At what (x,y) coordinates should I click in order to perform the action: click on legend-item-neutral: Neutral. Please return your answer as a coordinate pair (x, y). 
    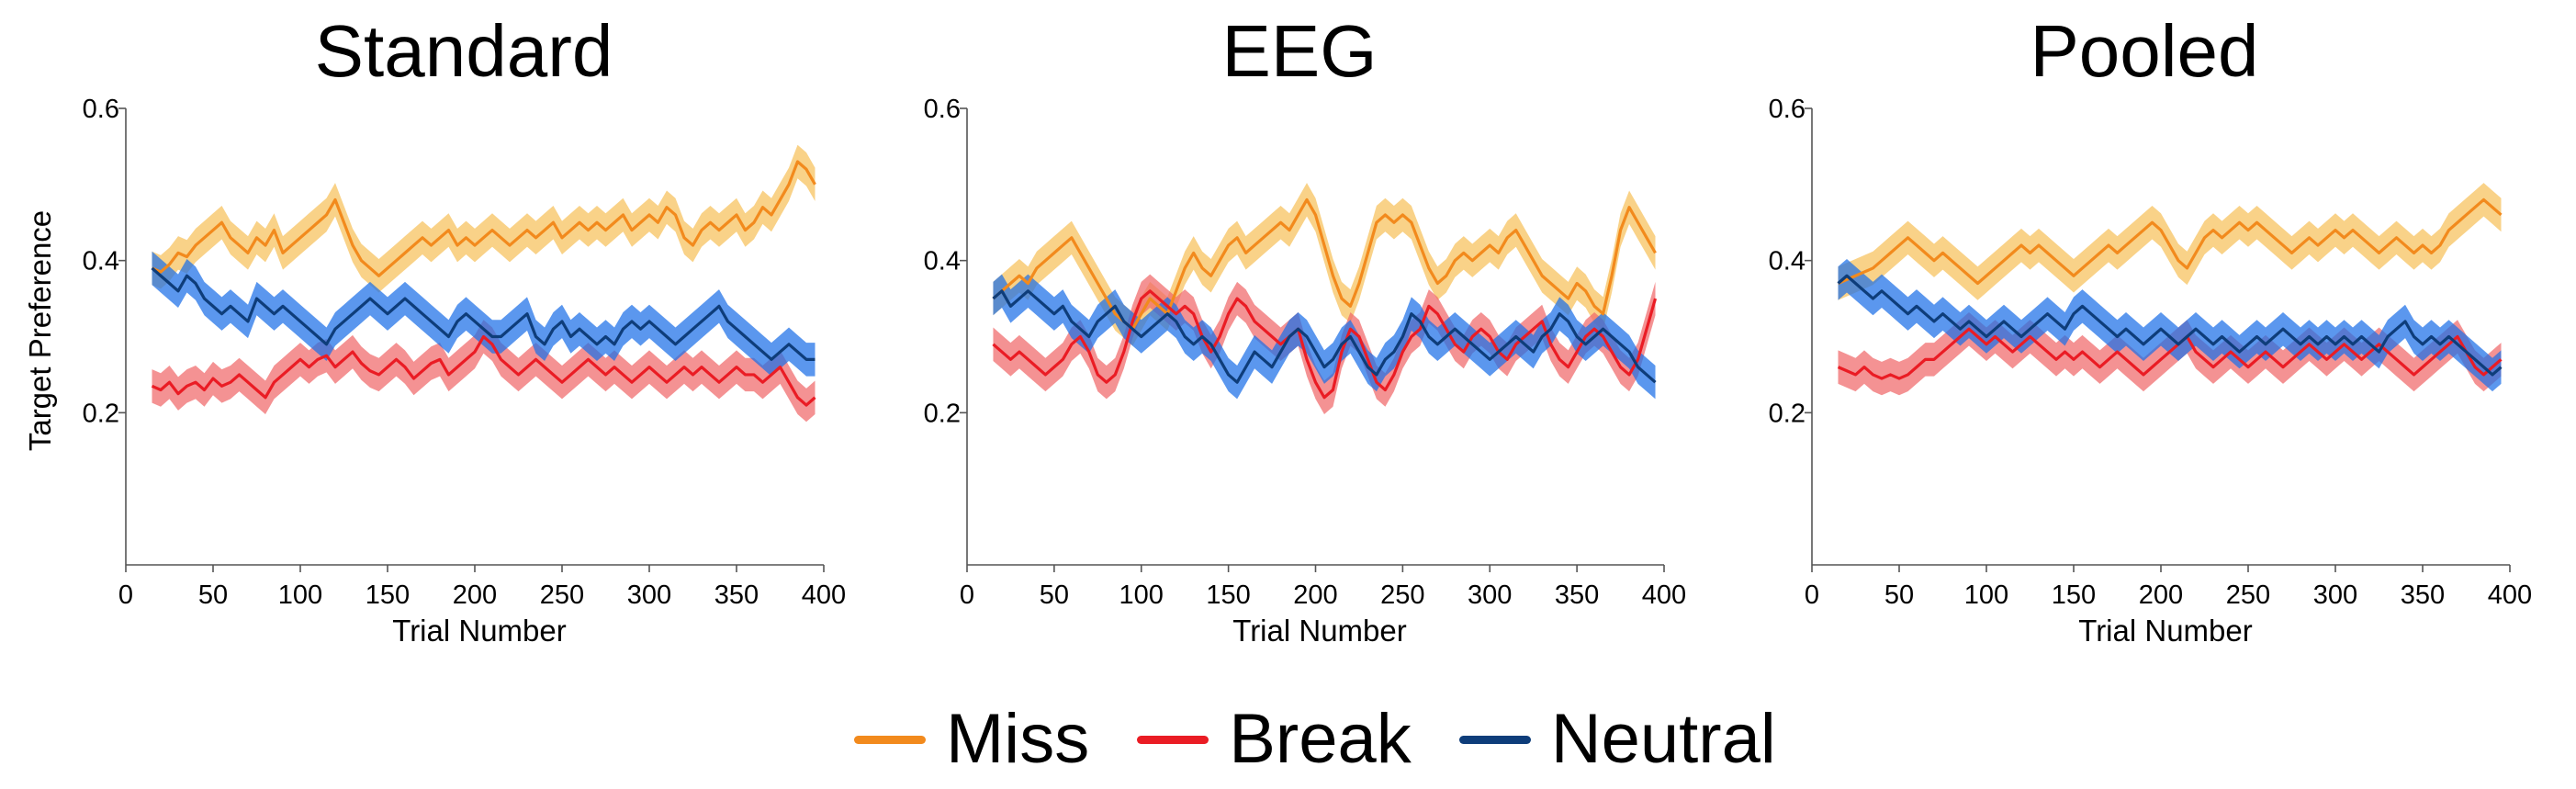
    Looking at the image, I should click on (1617, 739).